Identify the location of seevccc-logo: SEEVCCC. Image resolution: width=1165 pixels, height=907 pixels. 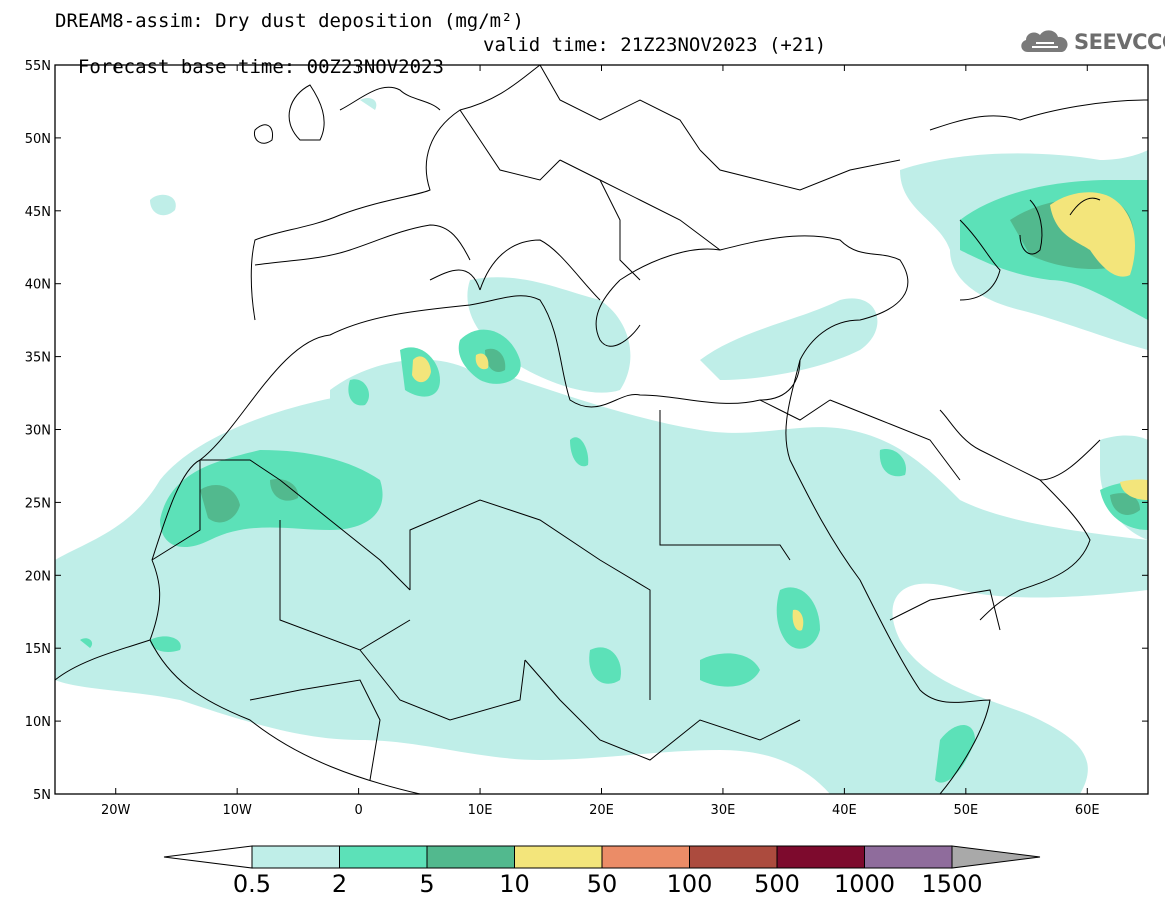
(1091, 43).